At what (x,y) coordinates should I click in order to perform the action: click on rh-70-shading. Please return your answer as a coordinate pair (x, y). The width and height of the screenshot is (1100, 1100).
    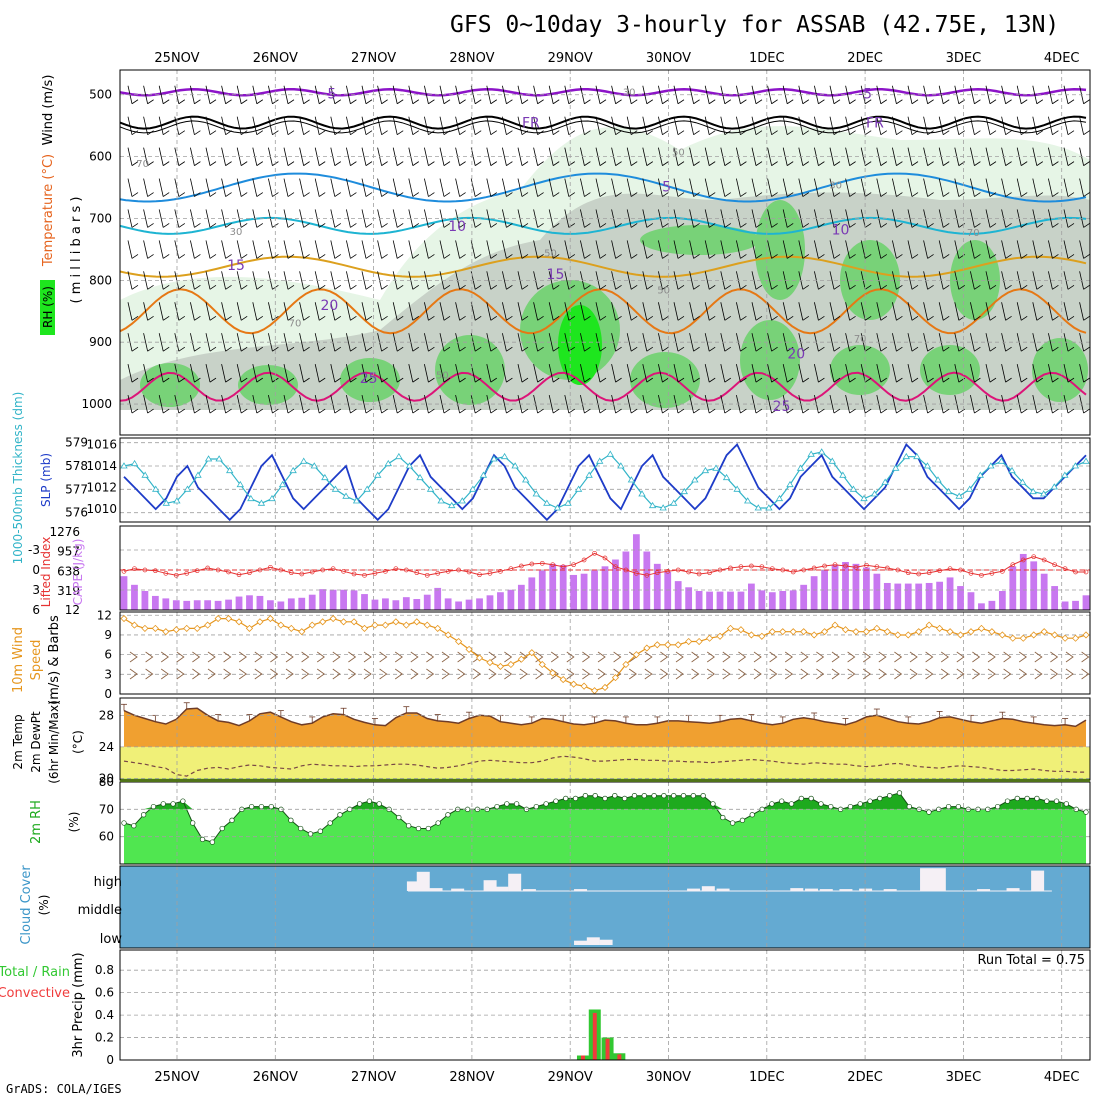
    Looking at the image, I should click on (1060, 370).